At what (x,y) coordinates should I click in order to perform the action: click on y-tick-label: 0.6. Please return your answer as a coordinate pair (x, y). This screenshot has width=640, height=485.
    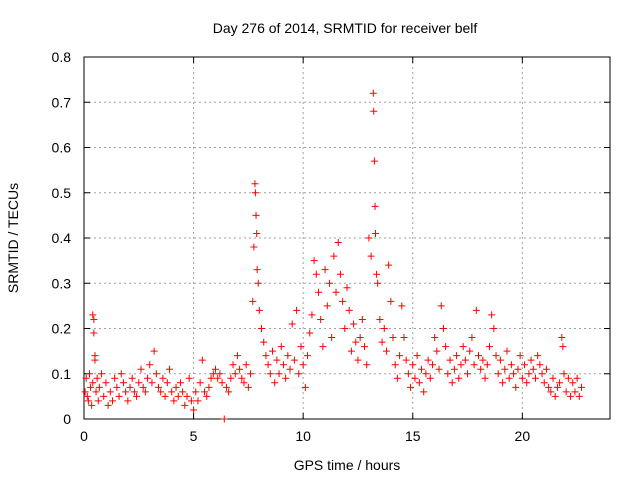
    Looking at the image, I should click on (62, 148).